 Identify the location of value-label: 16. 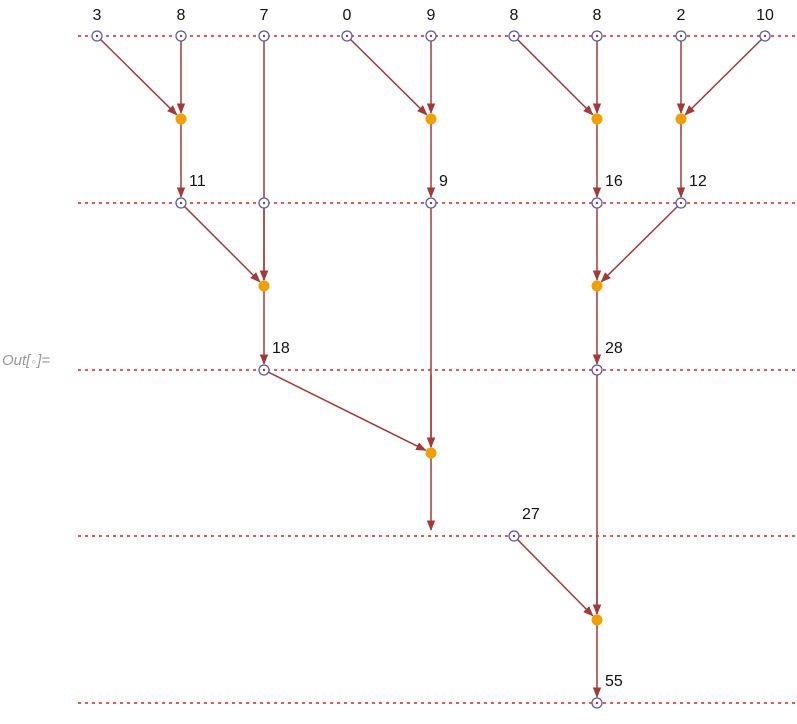
(614, 181).